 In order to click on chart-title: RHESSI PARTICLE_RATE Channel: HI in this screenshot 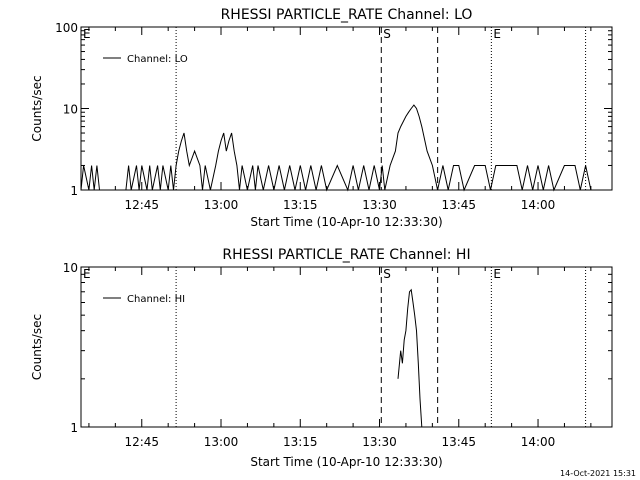, I will do `click(346, 255)`.